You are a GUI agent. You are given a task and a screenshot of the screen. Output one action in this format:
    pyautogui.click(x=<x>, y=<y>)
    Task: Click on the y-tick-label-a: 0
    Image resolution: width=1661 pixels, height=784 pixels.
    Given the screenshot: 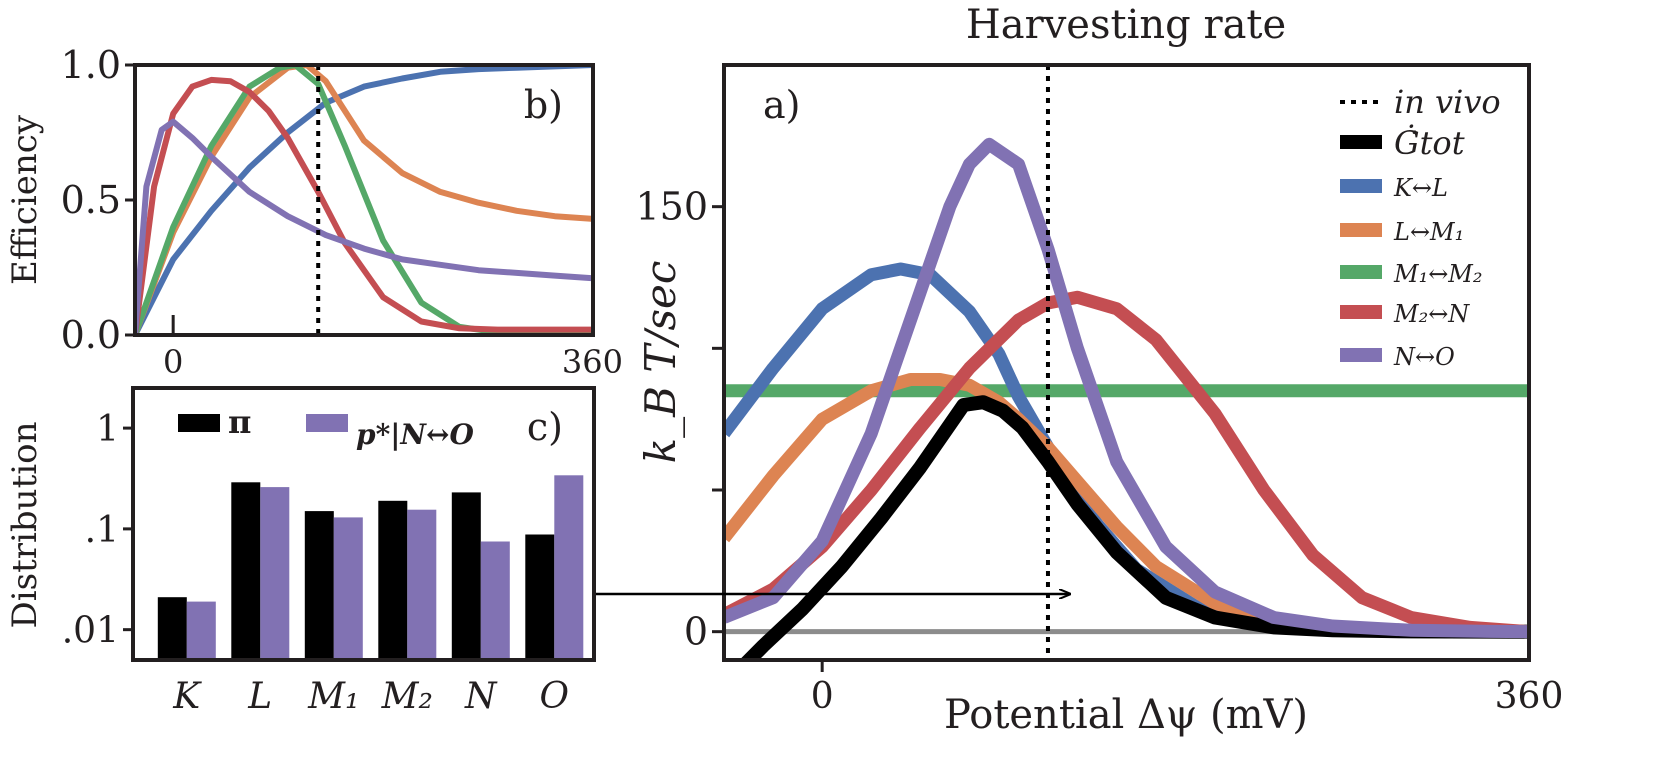 What is the action you would take?
    pyautogui.click(x=696, y=632)
    